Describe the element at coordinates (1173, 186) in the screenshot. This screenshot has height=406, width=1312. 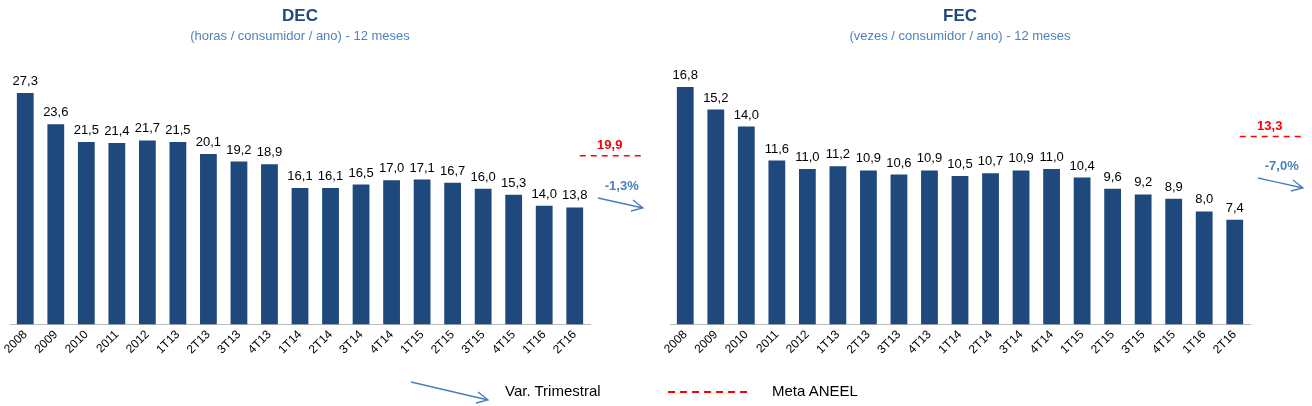
I see `data-label: 8,9` at that location.